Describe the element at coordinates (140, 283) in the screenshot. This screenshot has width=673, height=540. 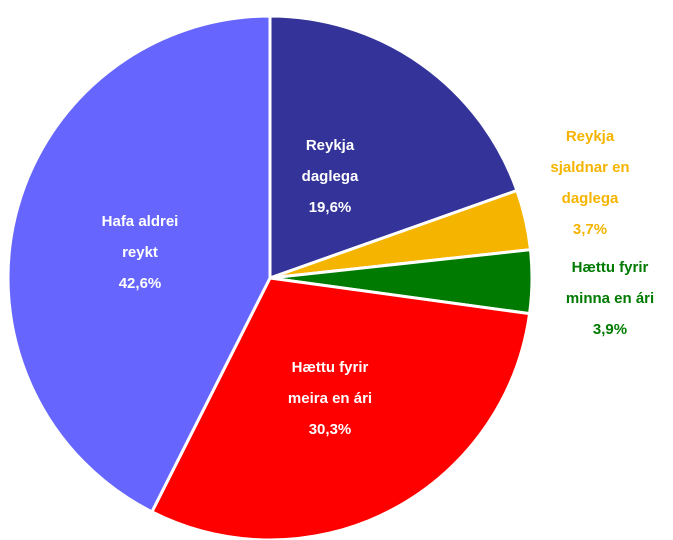
I see `value-label: 42,6%` at that location.